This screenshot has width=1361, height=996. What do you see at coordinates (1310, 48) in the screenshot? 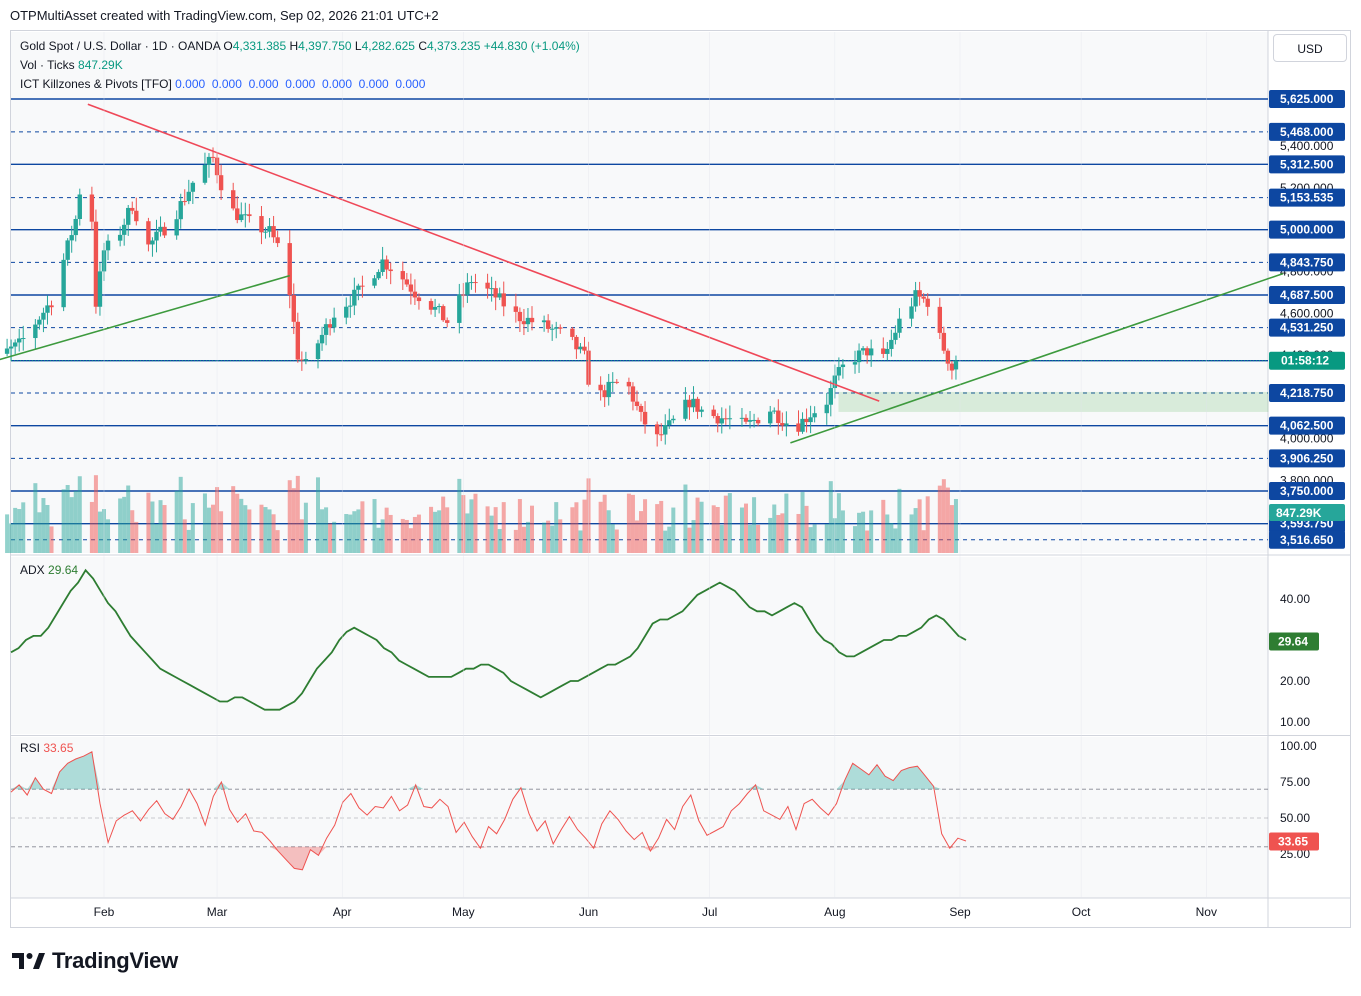
I see `currency-button: USD` at bounding box center [1310, 48].